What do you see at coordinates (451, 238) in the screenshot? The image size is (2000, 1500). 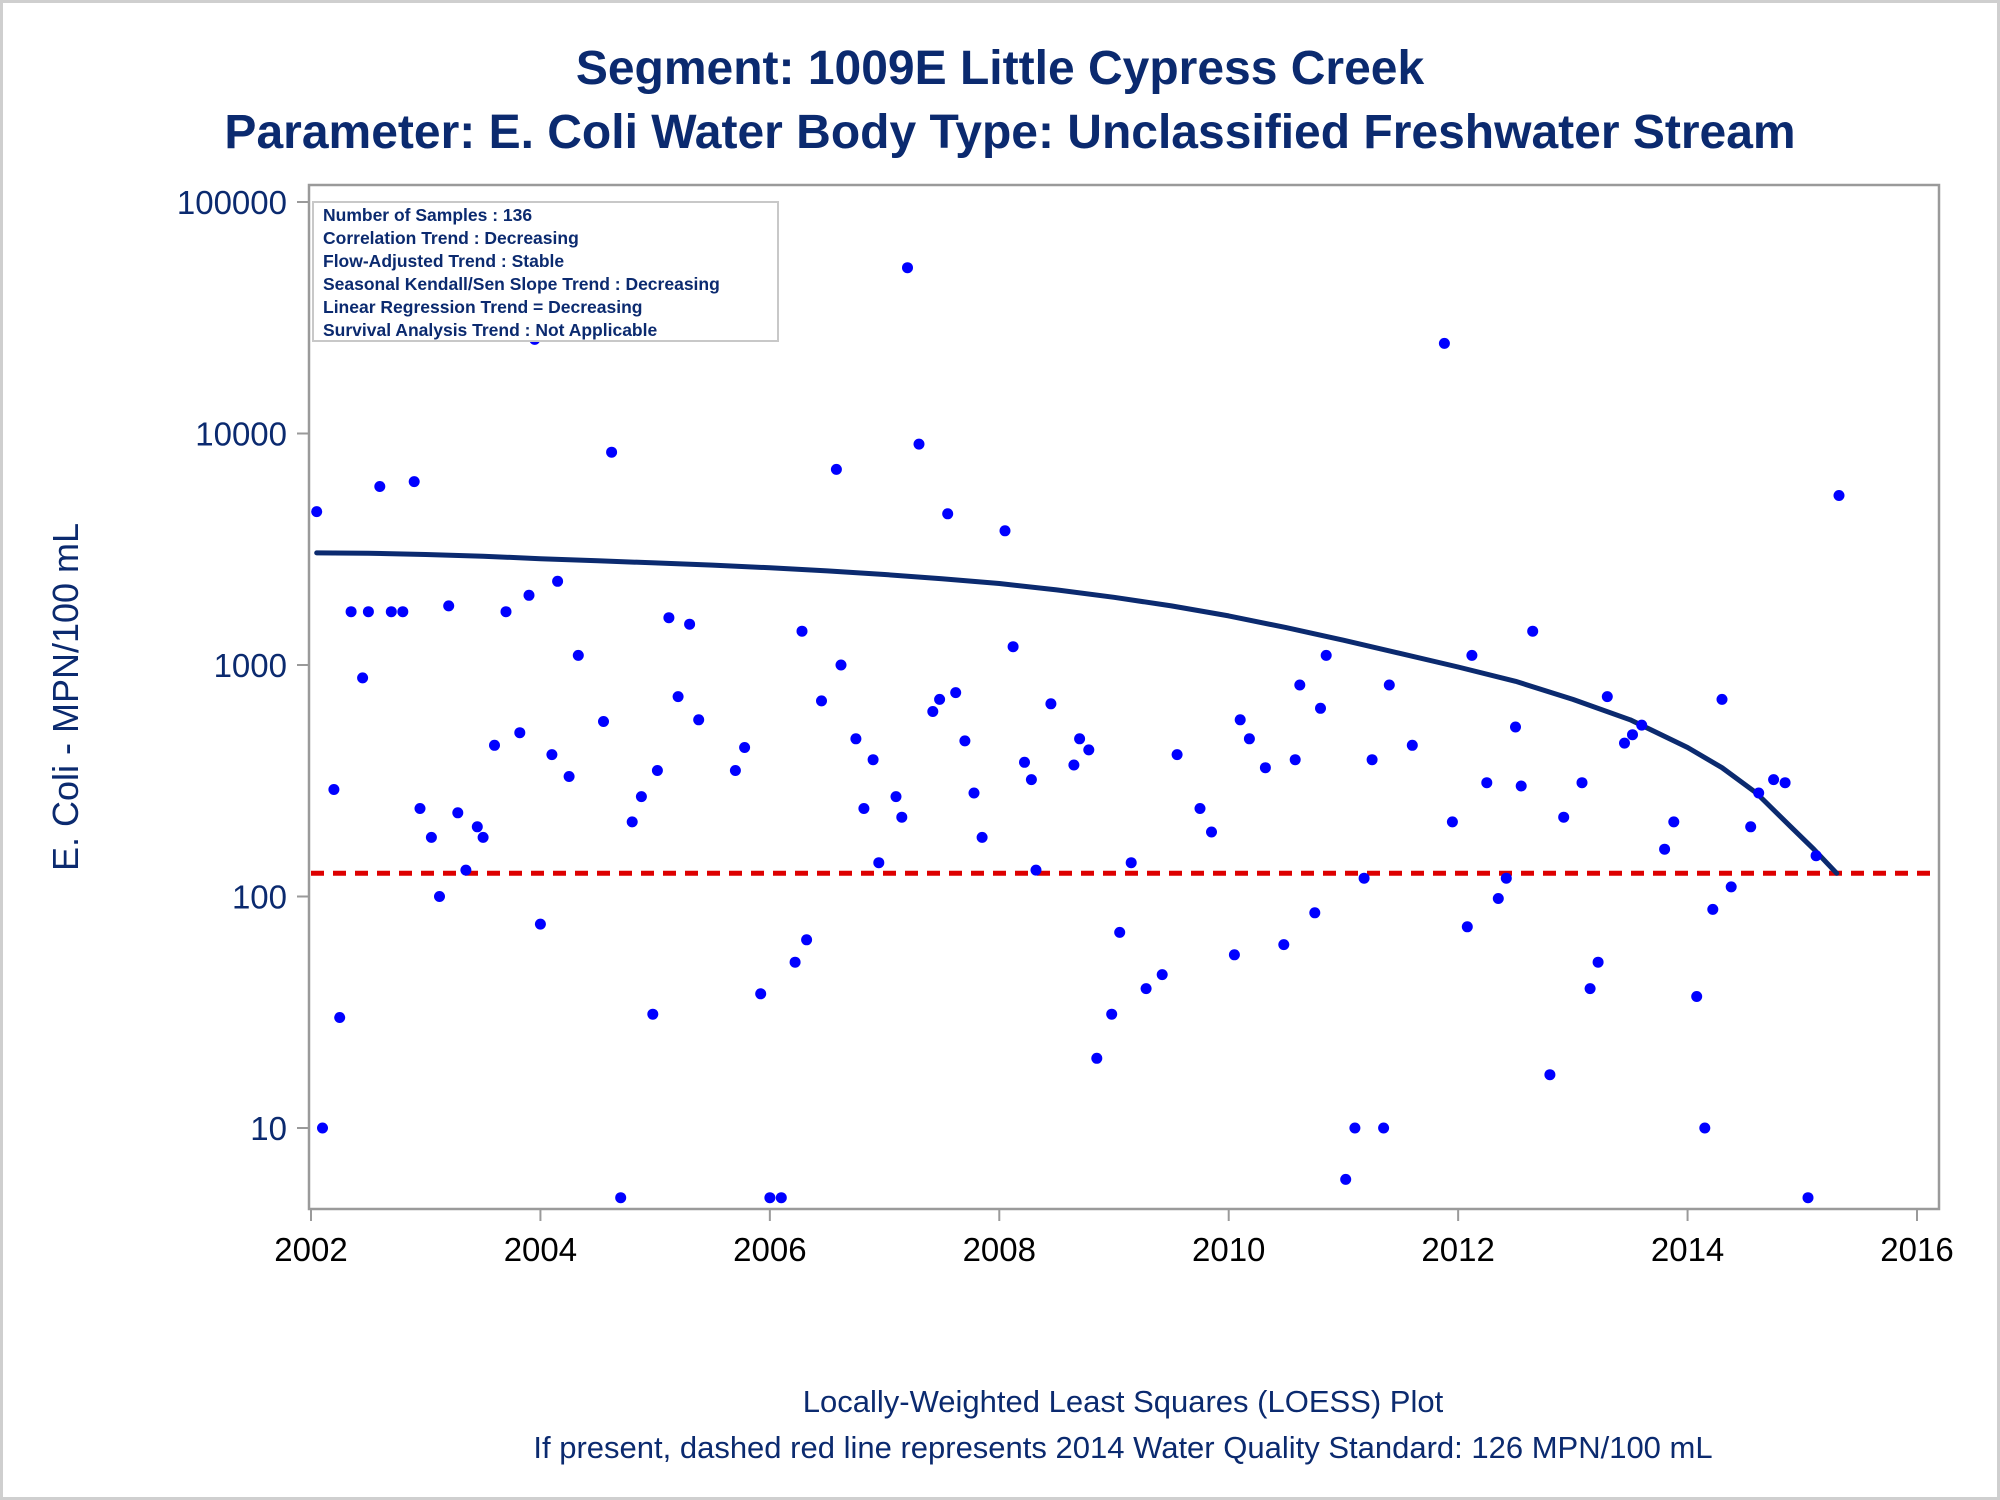 I see `inset-line-correlation: Correlation Trend : Decreasing` at bounding box center [451, 238].